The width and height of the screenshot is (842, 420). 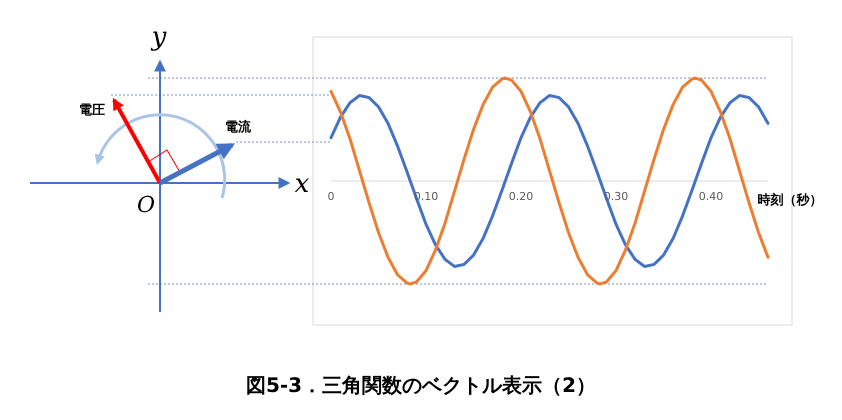 What do you see at coordinates (790, 200) in the screenshot?
I see `x-axis-title: 時刻（秒）` at bounding box center [790, 200].